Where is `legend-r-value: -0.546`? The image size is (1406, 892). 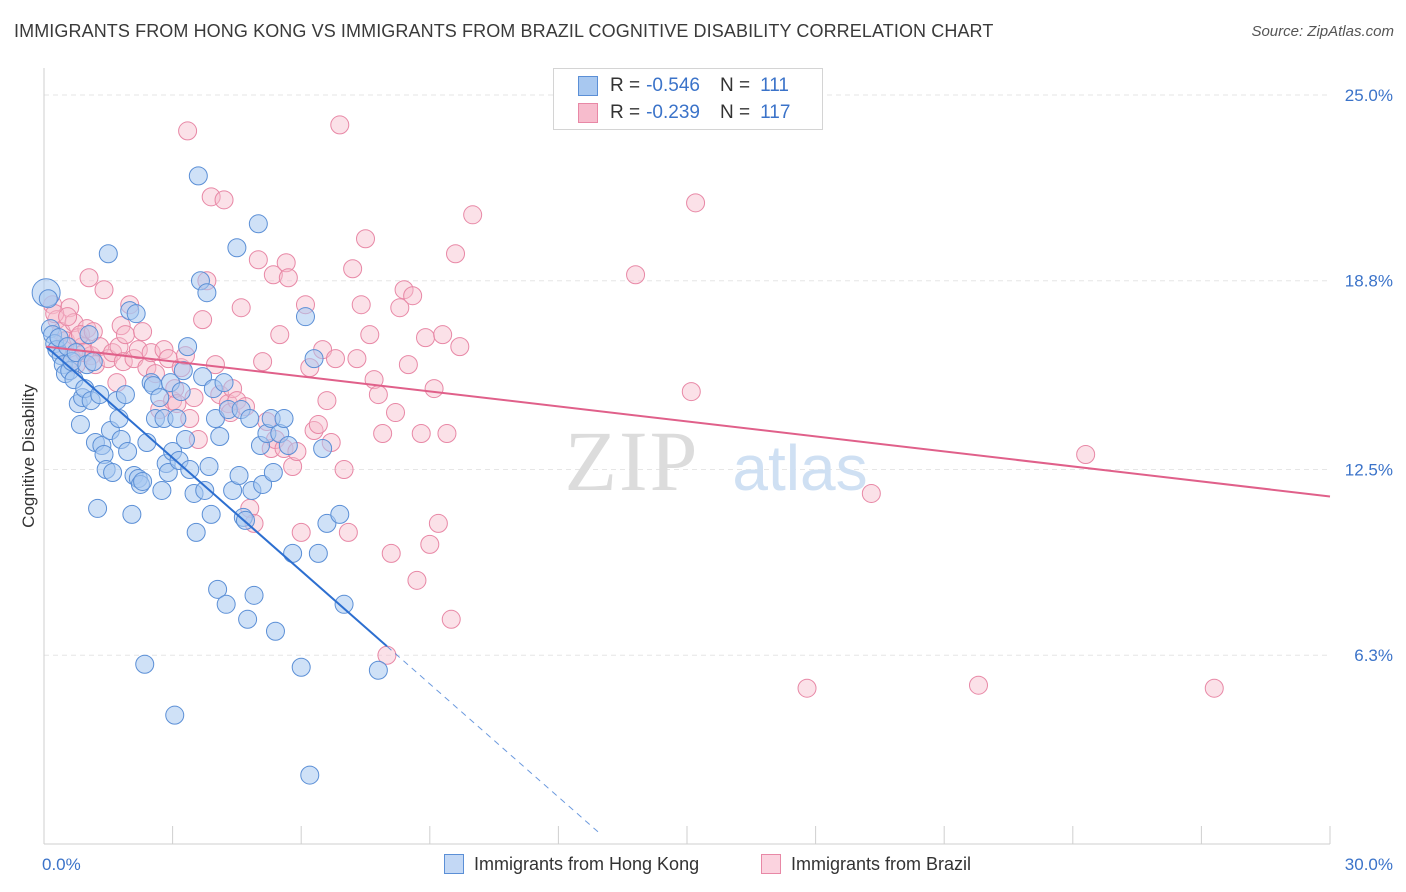
legend-r-value: -0.546 is located at coordinates (673, 85).